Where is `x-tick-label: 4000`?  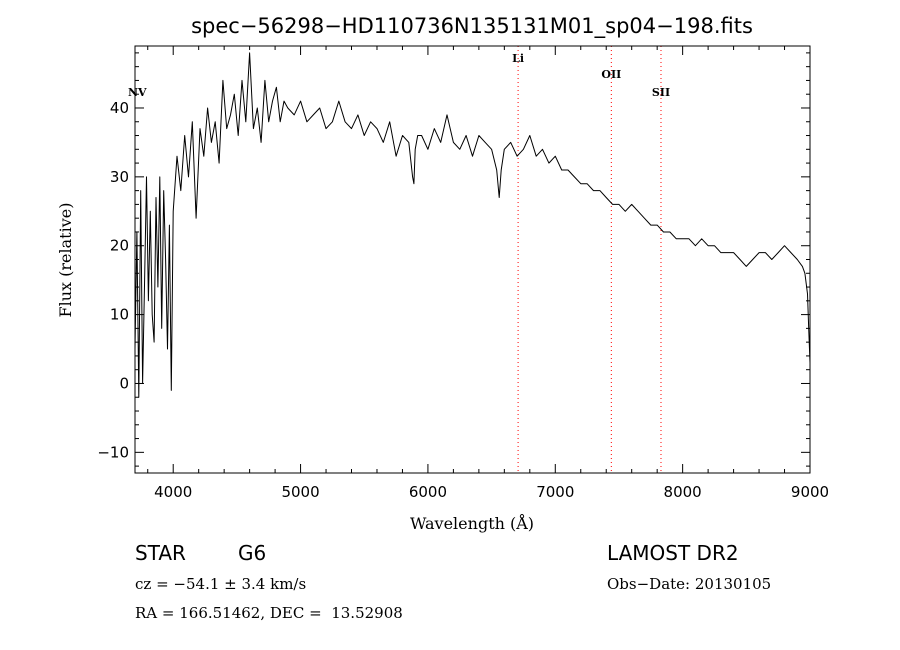 x-tick-label: 4000 is located at coordinates (173, 492).